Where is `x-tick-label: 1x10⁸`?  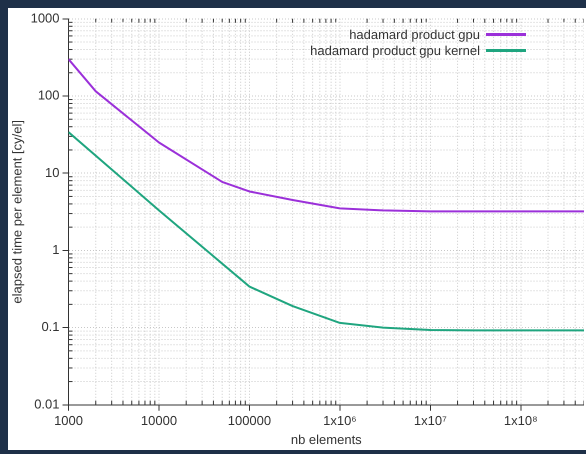 x-tick-label: 1x10⁸ is located at coordinates (521, 420).